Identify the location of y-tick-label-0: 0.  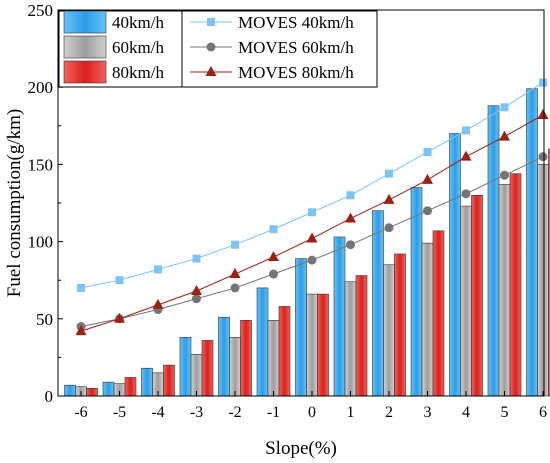
(49, 396).